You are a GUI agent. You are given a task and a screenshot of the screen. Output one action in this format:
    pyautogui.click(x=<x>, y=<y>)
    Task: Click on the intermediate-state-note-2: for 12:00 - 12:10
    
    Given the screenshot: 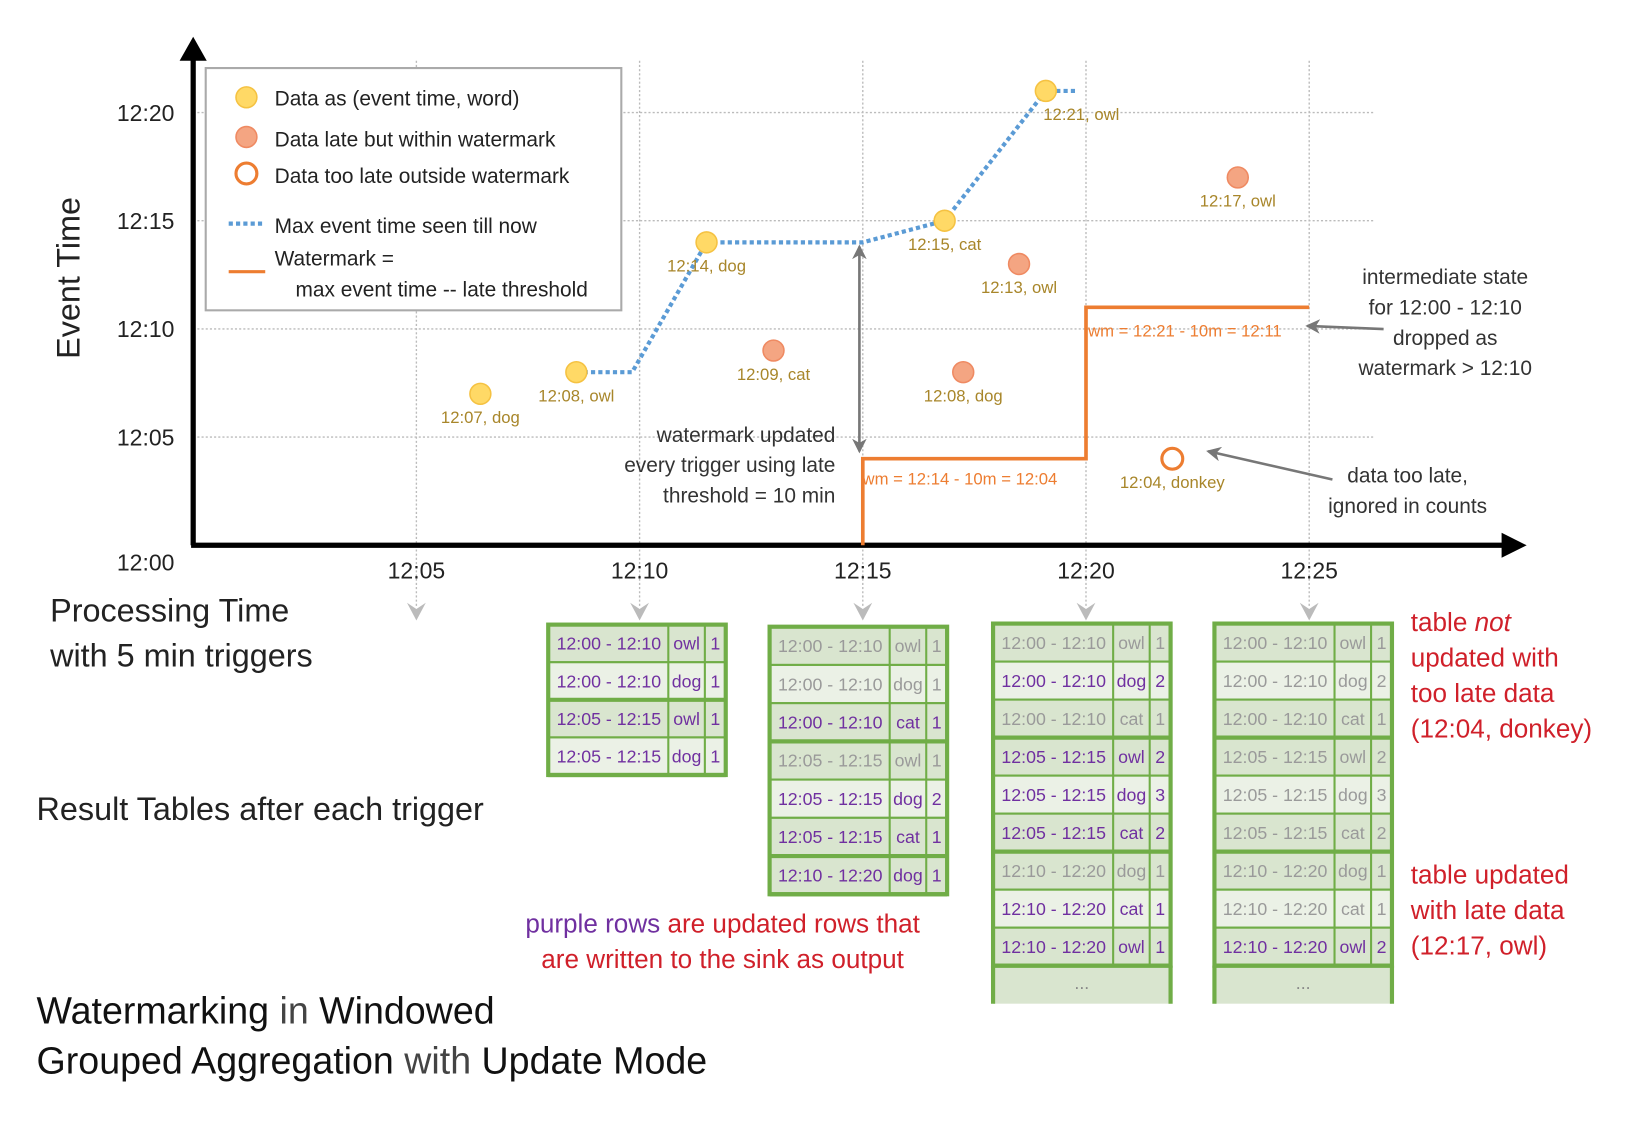 What is the action you would take?
    pyautogui.click(x=1445, y=307)
    